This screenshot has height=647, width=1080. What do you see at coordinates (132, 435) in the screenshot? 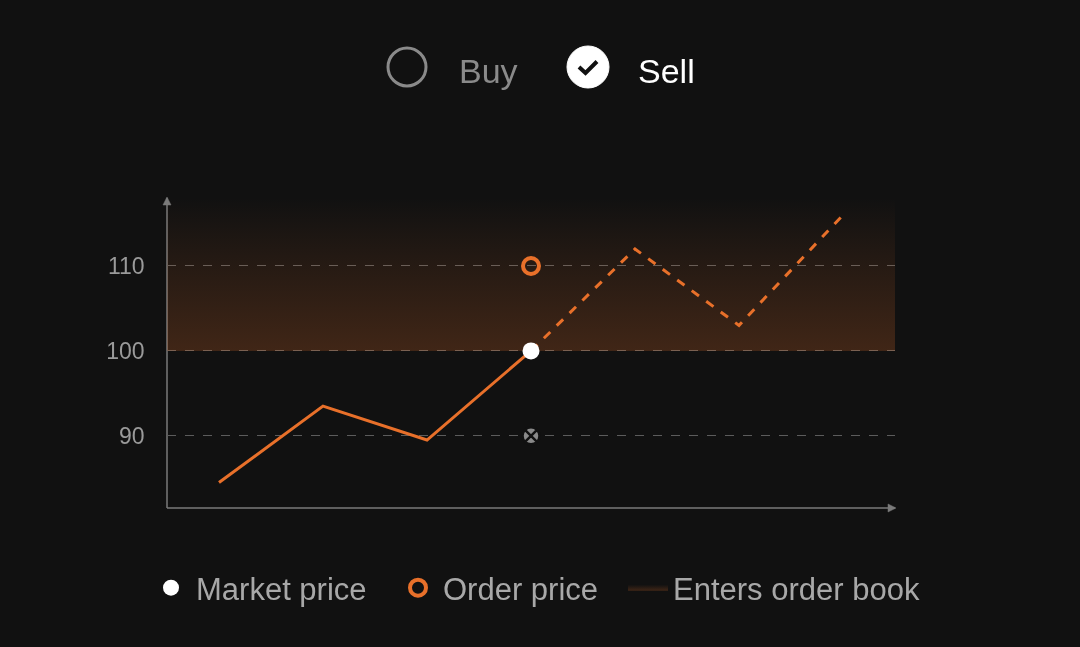
I see `y-tick-label: 90` at bounding box center [132, 435].